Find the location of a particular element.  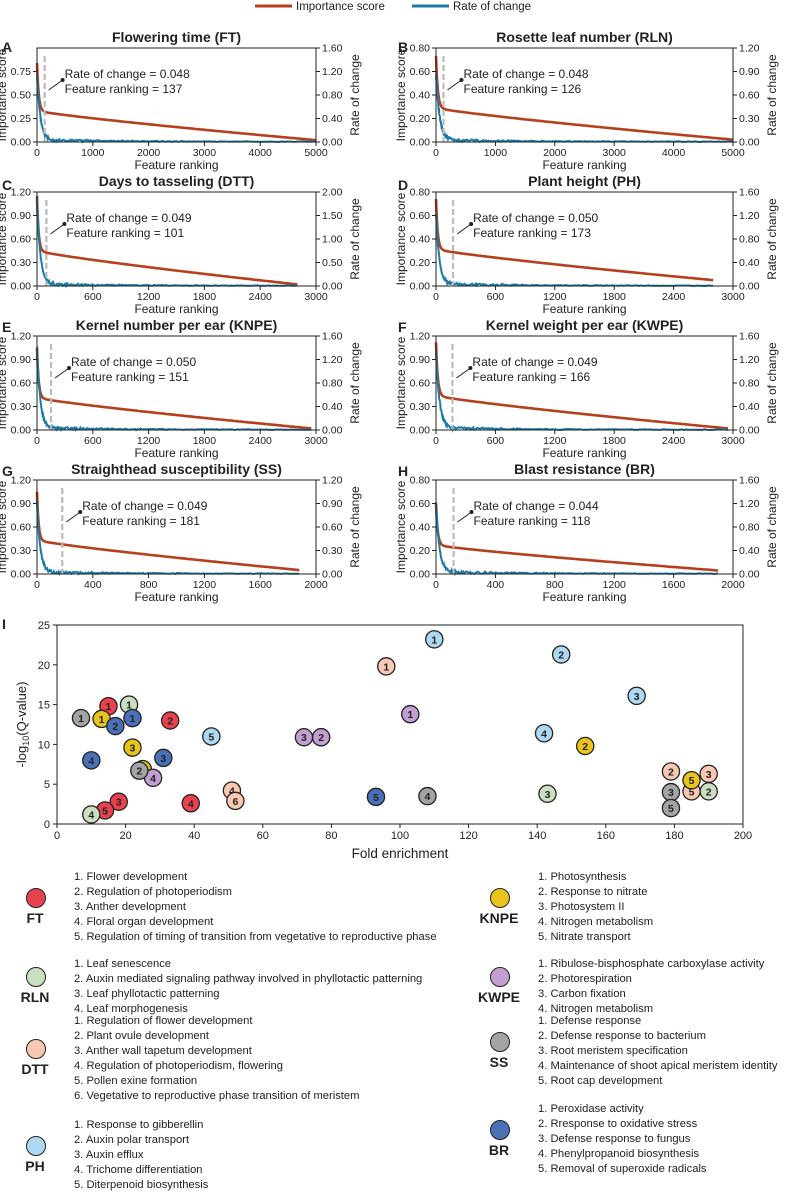

annotation-rate: Rate of change = 0.044 is located at coordinates (536, 506).